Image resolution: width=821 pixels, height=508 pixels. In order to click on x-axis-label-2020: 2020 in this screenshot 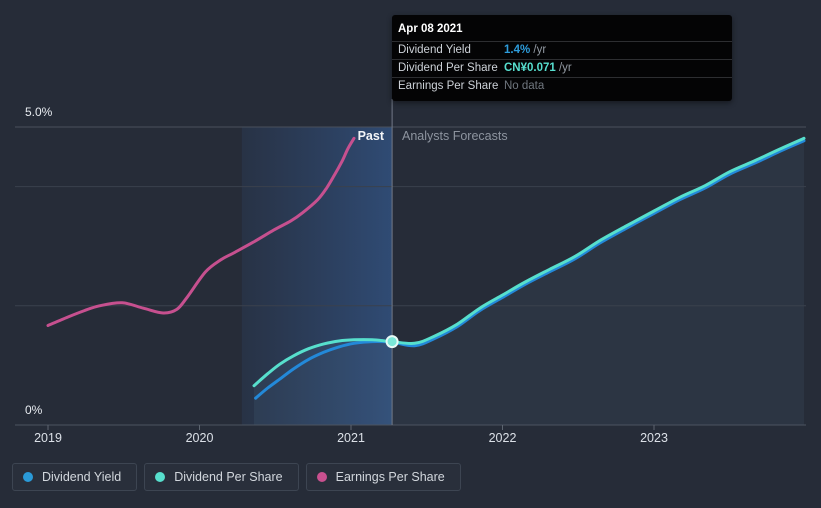, I will do `click(199, 438)`.